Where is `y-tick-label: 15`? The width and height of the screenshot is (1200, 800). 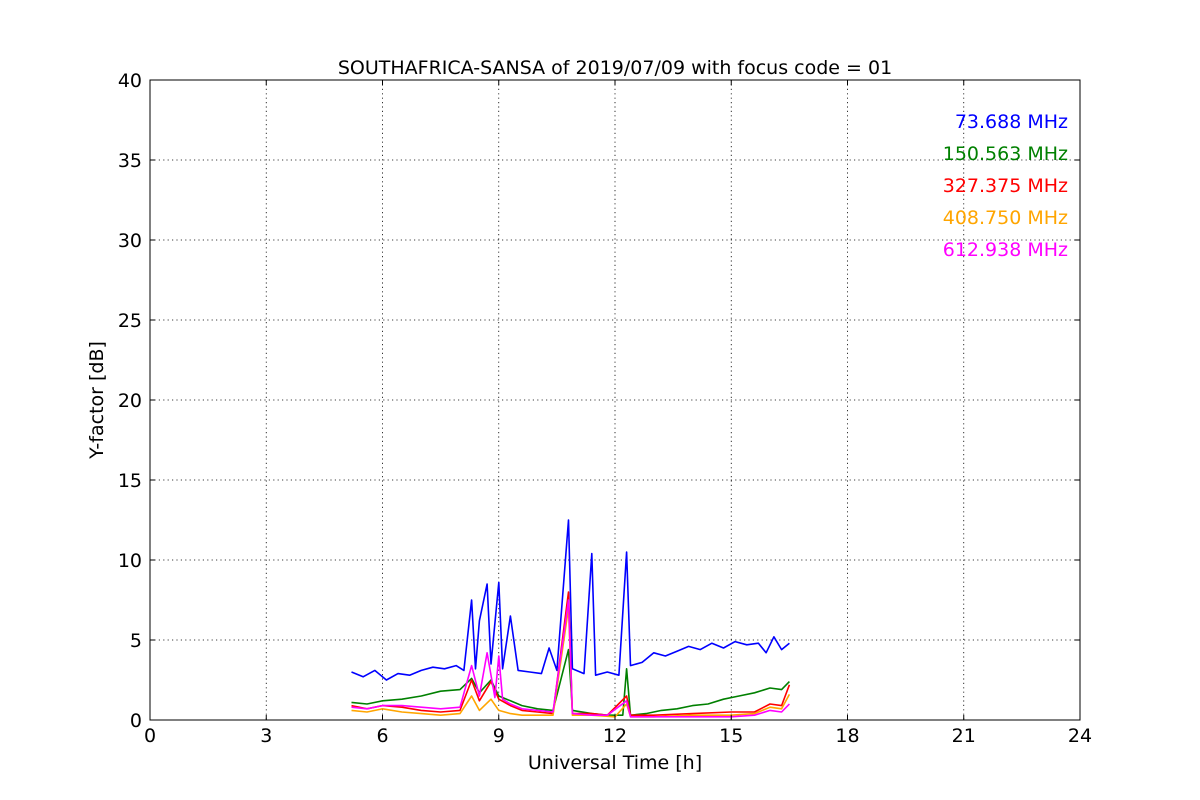
y-tick-label: 15 is located at coordinates (130, 481).